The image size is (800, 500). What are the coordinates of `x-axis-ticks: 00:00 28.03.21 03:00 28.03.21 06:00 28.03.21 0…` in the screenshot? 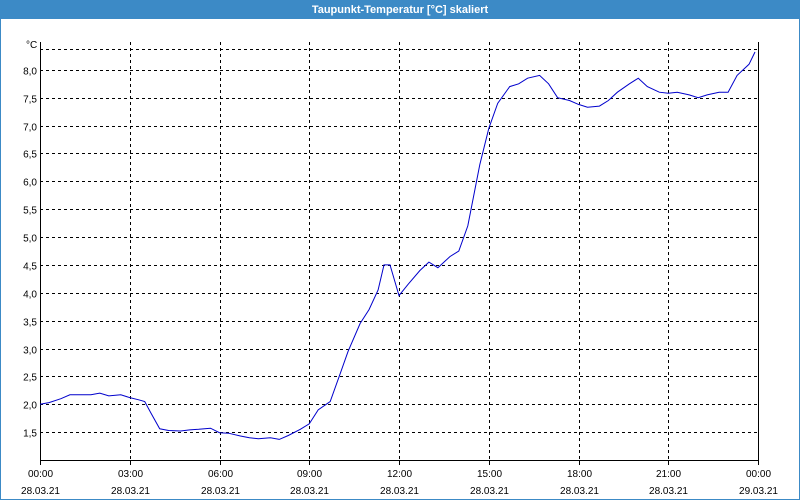 It's located at (399, 478).